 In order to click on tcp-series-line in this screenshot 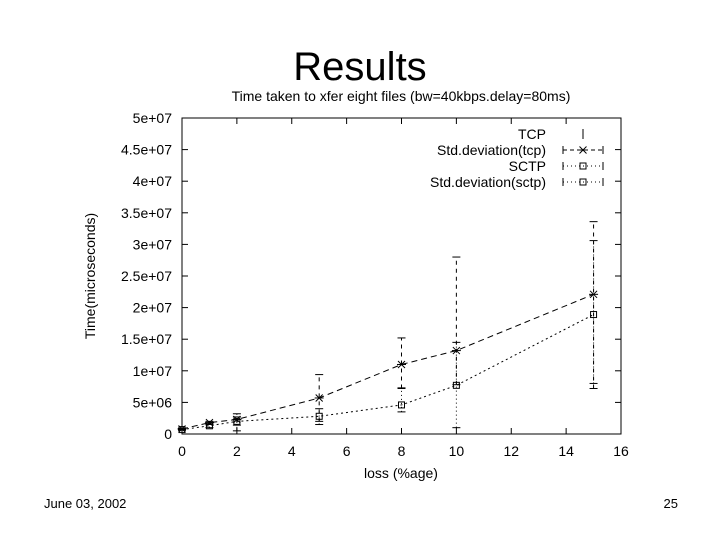, I will do `click(387, 361)`.